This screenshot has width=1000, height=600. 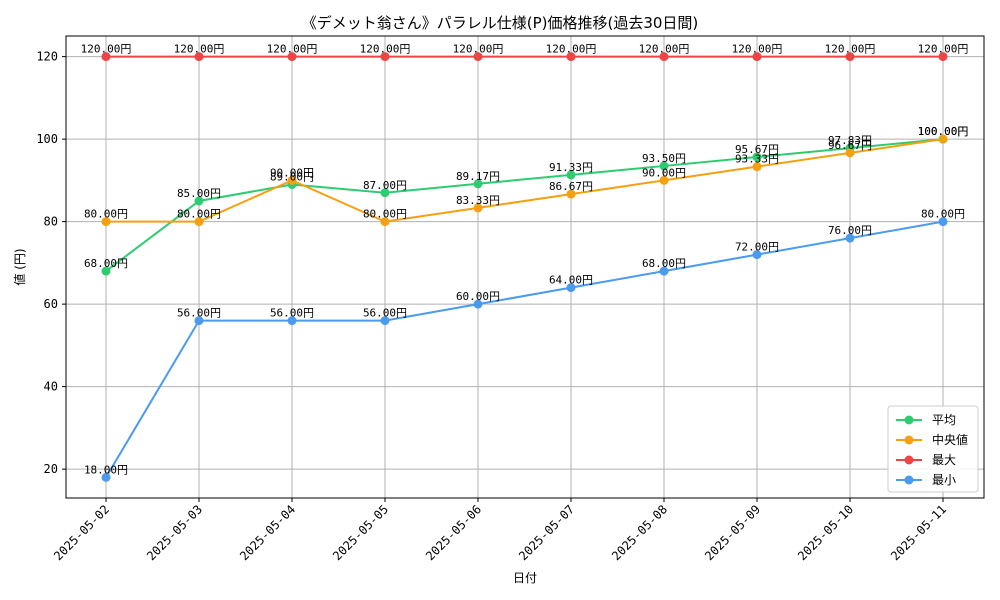 What do you see at coordinates (478, 296) in the screenshot?
I see `data-label: 60.00円` at bounding box center [478, 296].